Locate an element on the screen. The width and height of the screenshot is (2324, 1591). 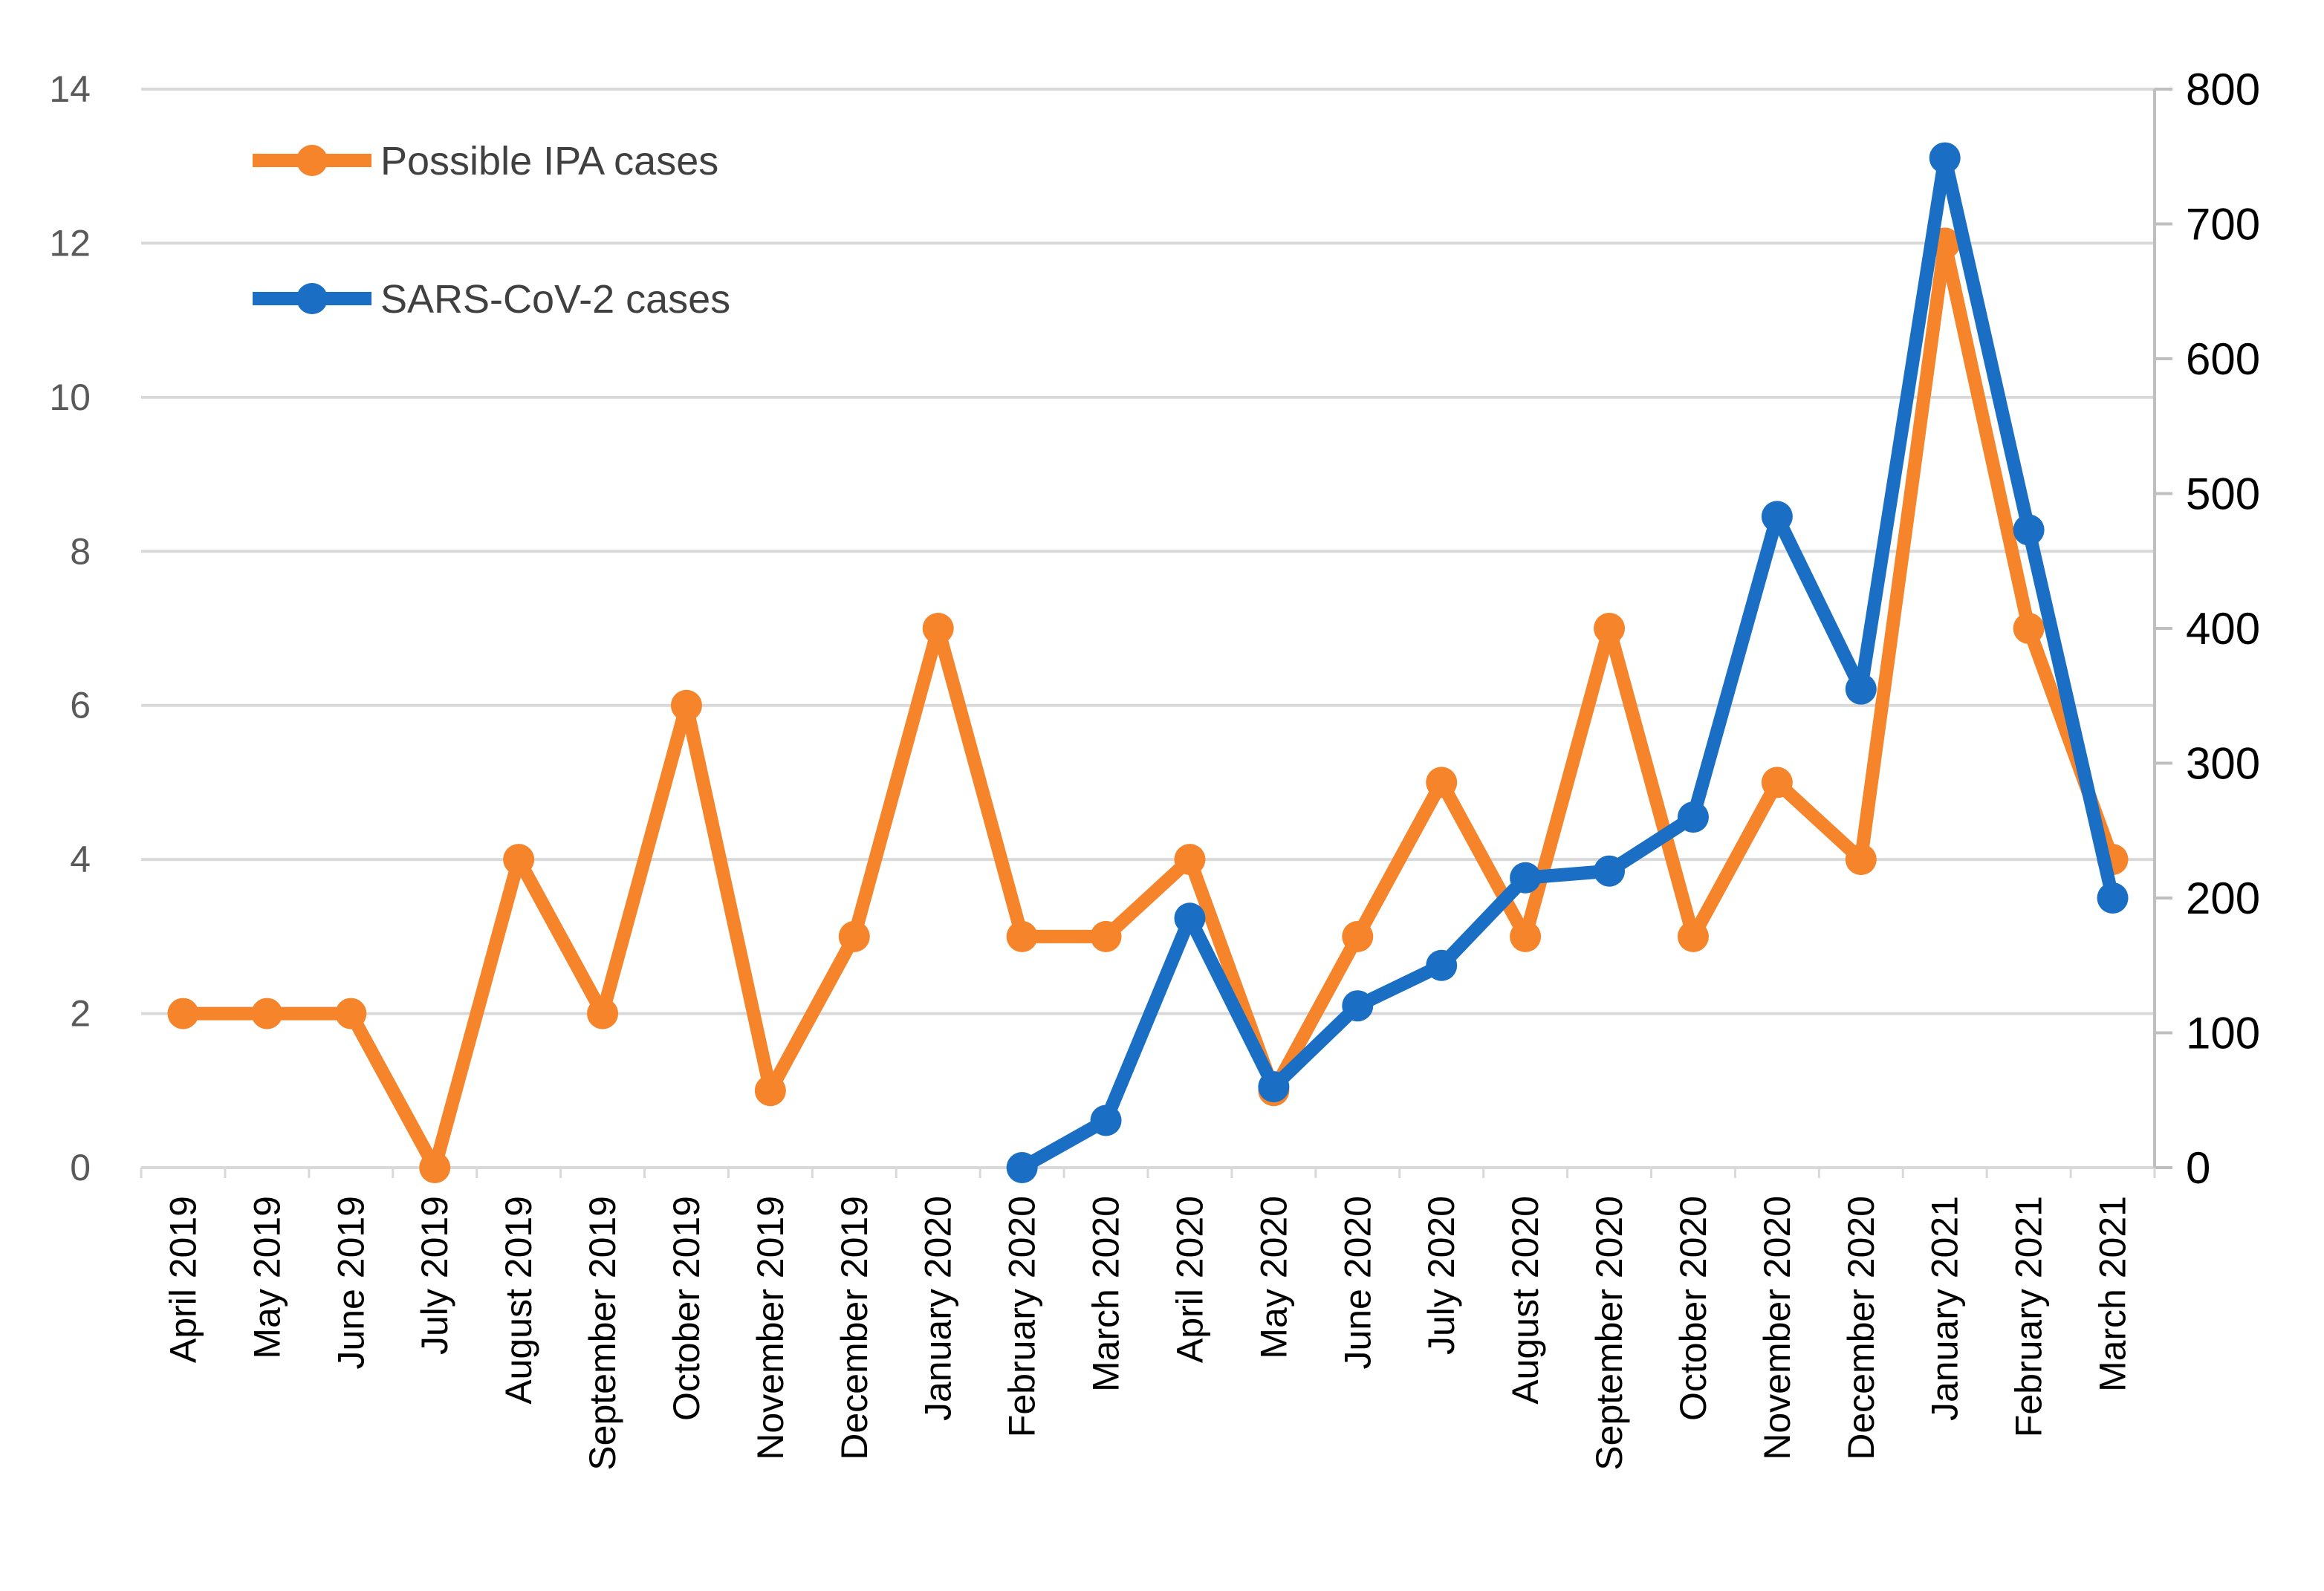
x-tick-label: July 2019 is located at coordinates (434, 1275).